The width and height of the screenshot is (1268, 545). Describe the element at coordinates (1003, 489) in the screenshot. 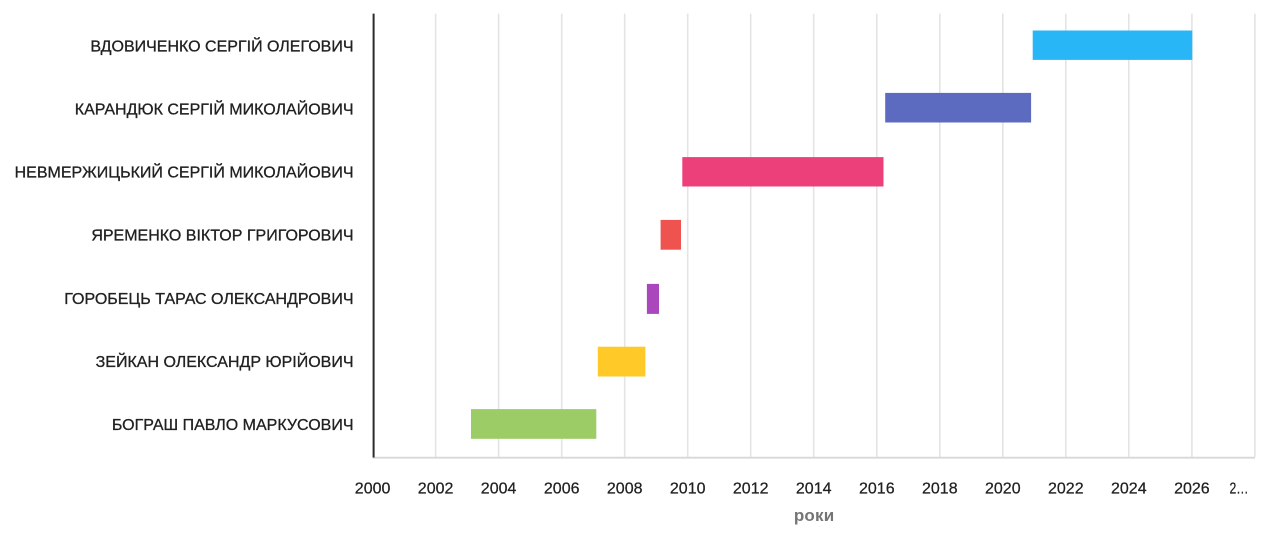

I see `svg-text: 2020` at that location.